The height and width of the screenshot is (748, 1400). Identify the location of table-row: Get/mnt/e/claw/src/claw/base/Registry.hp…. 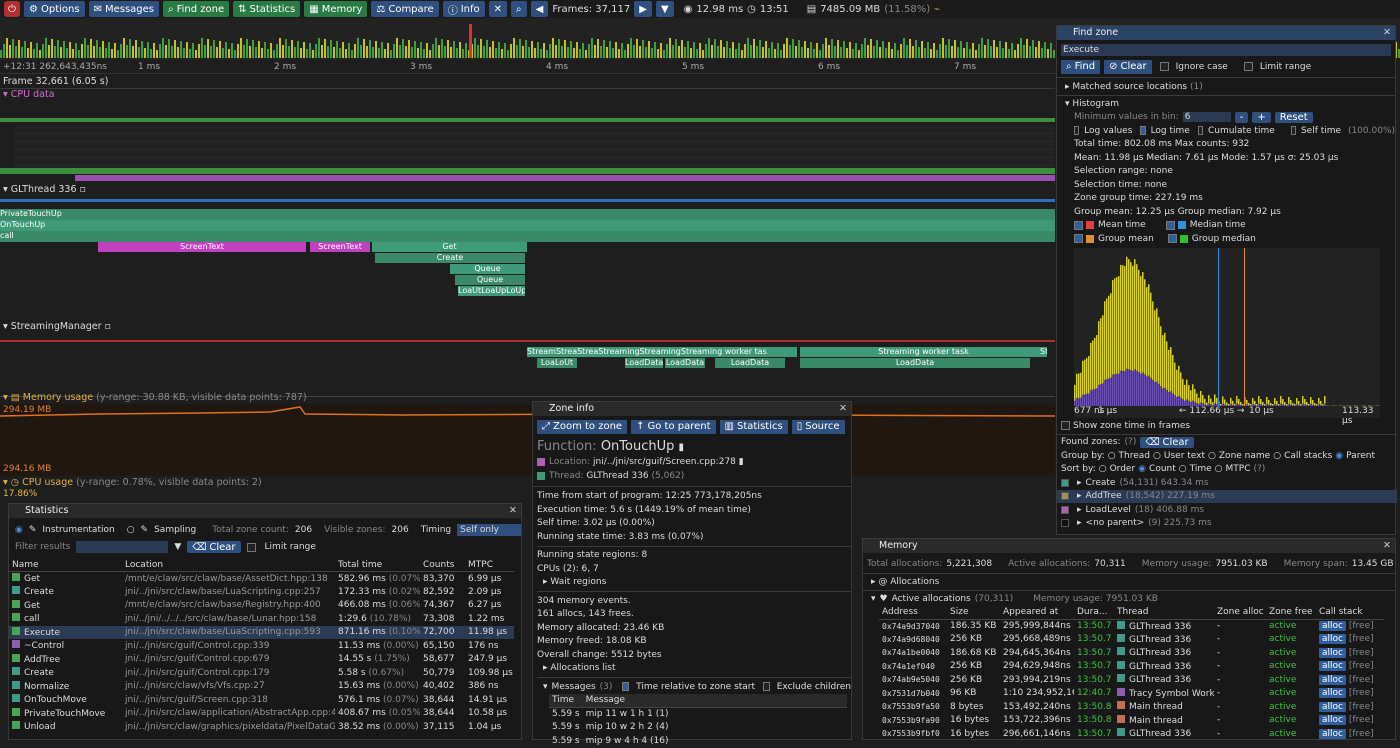
(261, 606).